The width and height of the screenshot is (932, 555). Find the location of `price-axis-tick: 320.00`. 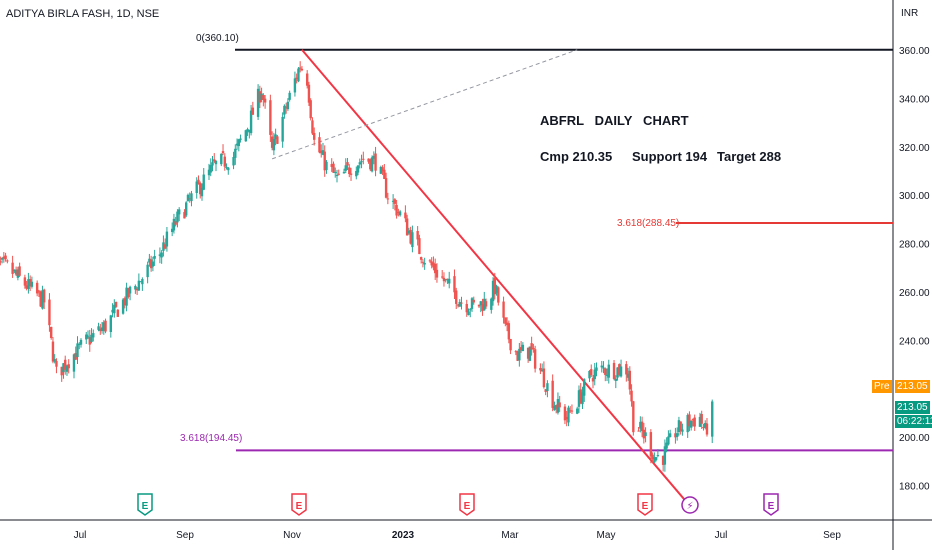

price-axis-tick: 320.00 is located at coordinates (914, 148).